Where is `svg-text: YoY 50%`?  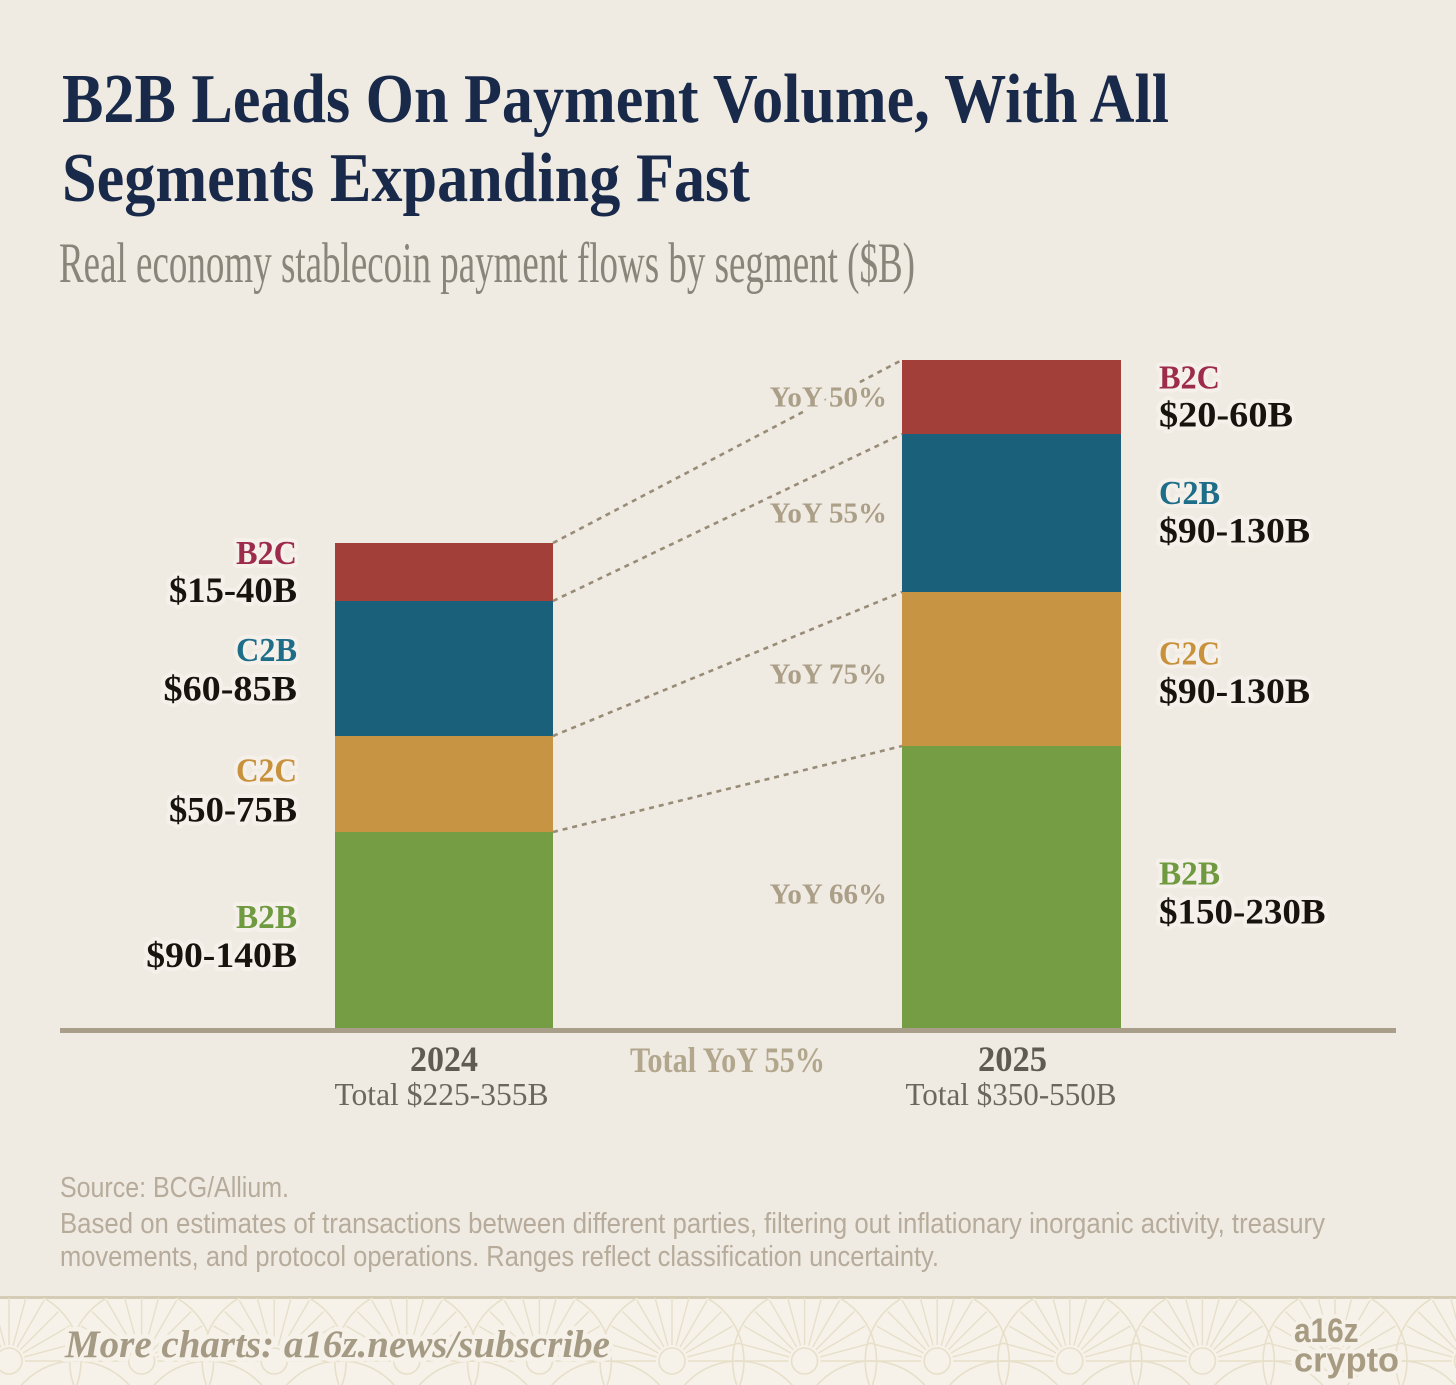
svg-text: YoY 50% is located at coordinates (828, 398).